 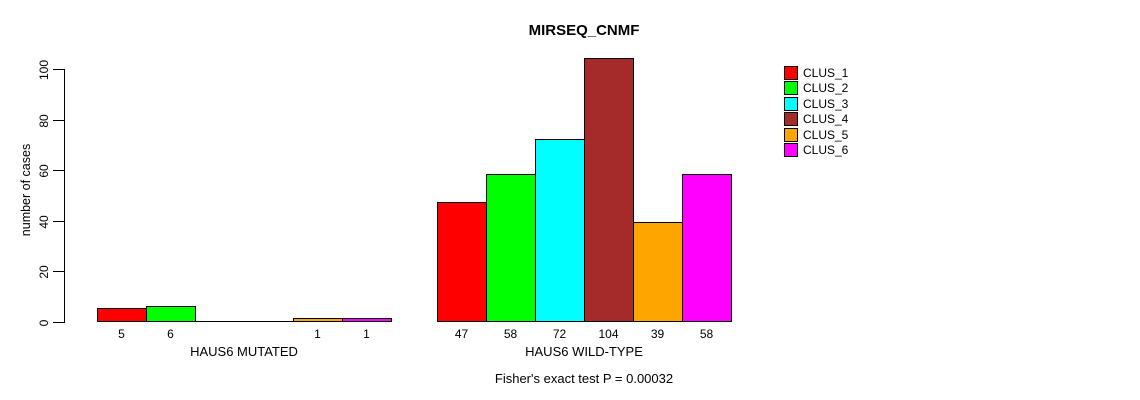 I want to click on legend-row: CLUS_1, so click(x=816, y=73).